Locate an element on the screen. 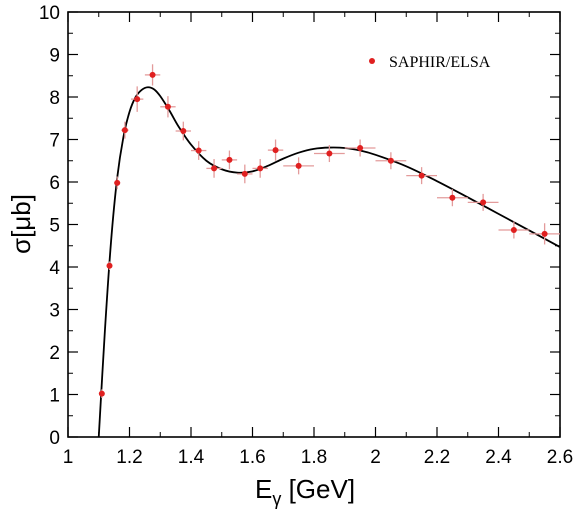 The width and height of the screenshot is (581, 514). x-tick-label: 1.8 is located at coordinates (314, 457).